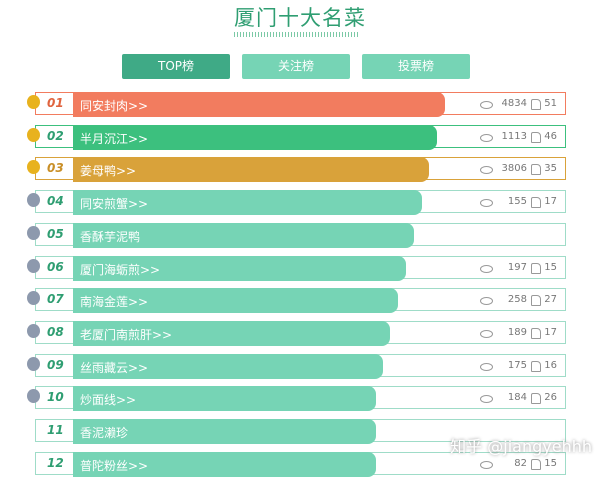 This screenshot has height=483, width=600. Describe the element at coordinates (176, 66) in the screenshot. I see `tab: TOP榜` at that location.